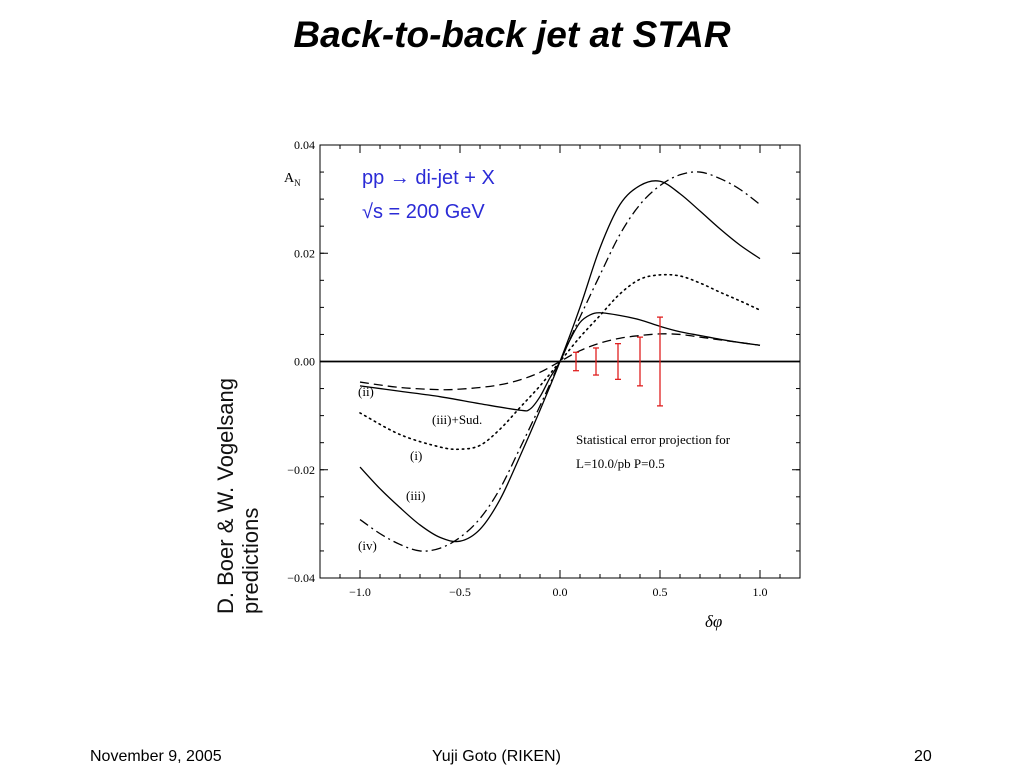 This screenshot has height=768, width=1024. What do you see at coordinates (292, 179) in the screenshot?
I see `y-axis-label: AN` at bounding box center [292, 179].